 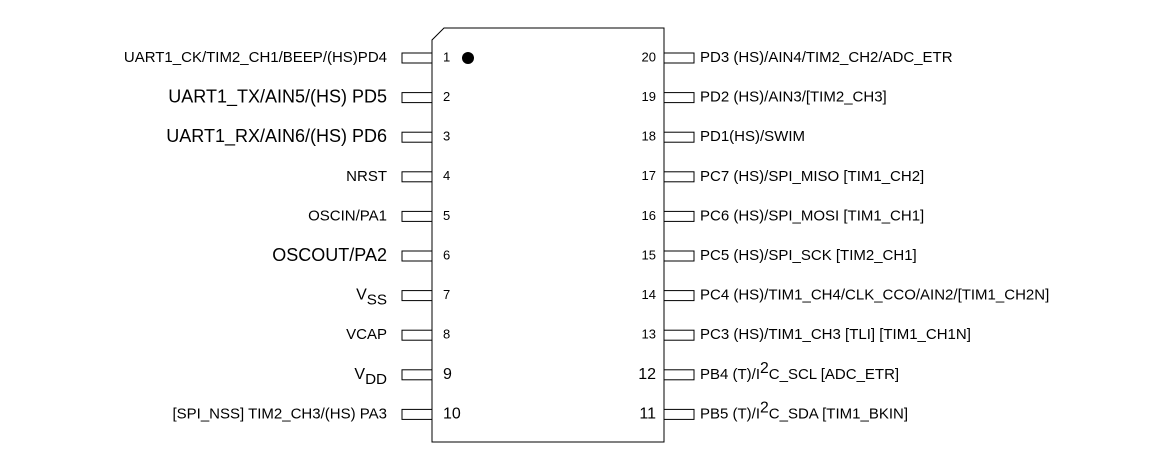 I want to click on pin-label: VCAP, so click(x=366, y=334).